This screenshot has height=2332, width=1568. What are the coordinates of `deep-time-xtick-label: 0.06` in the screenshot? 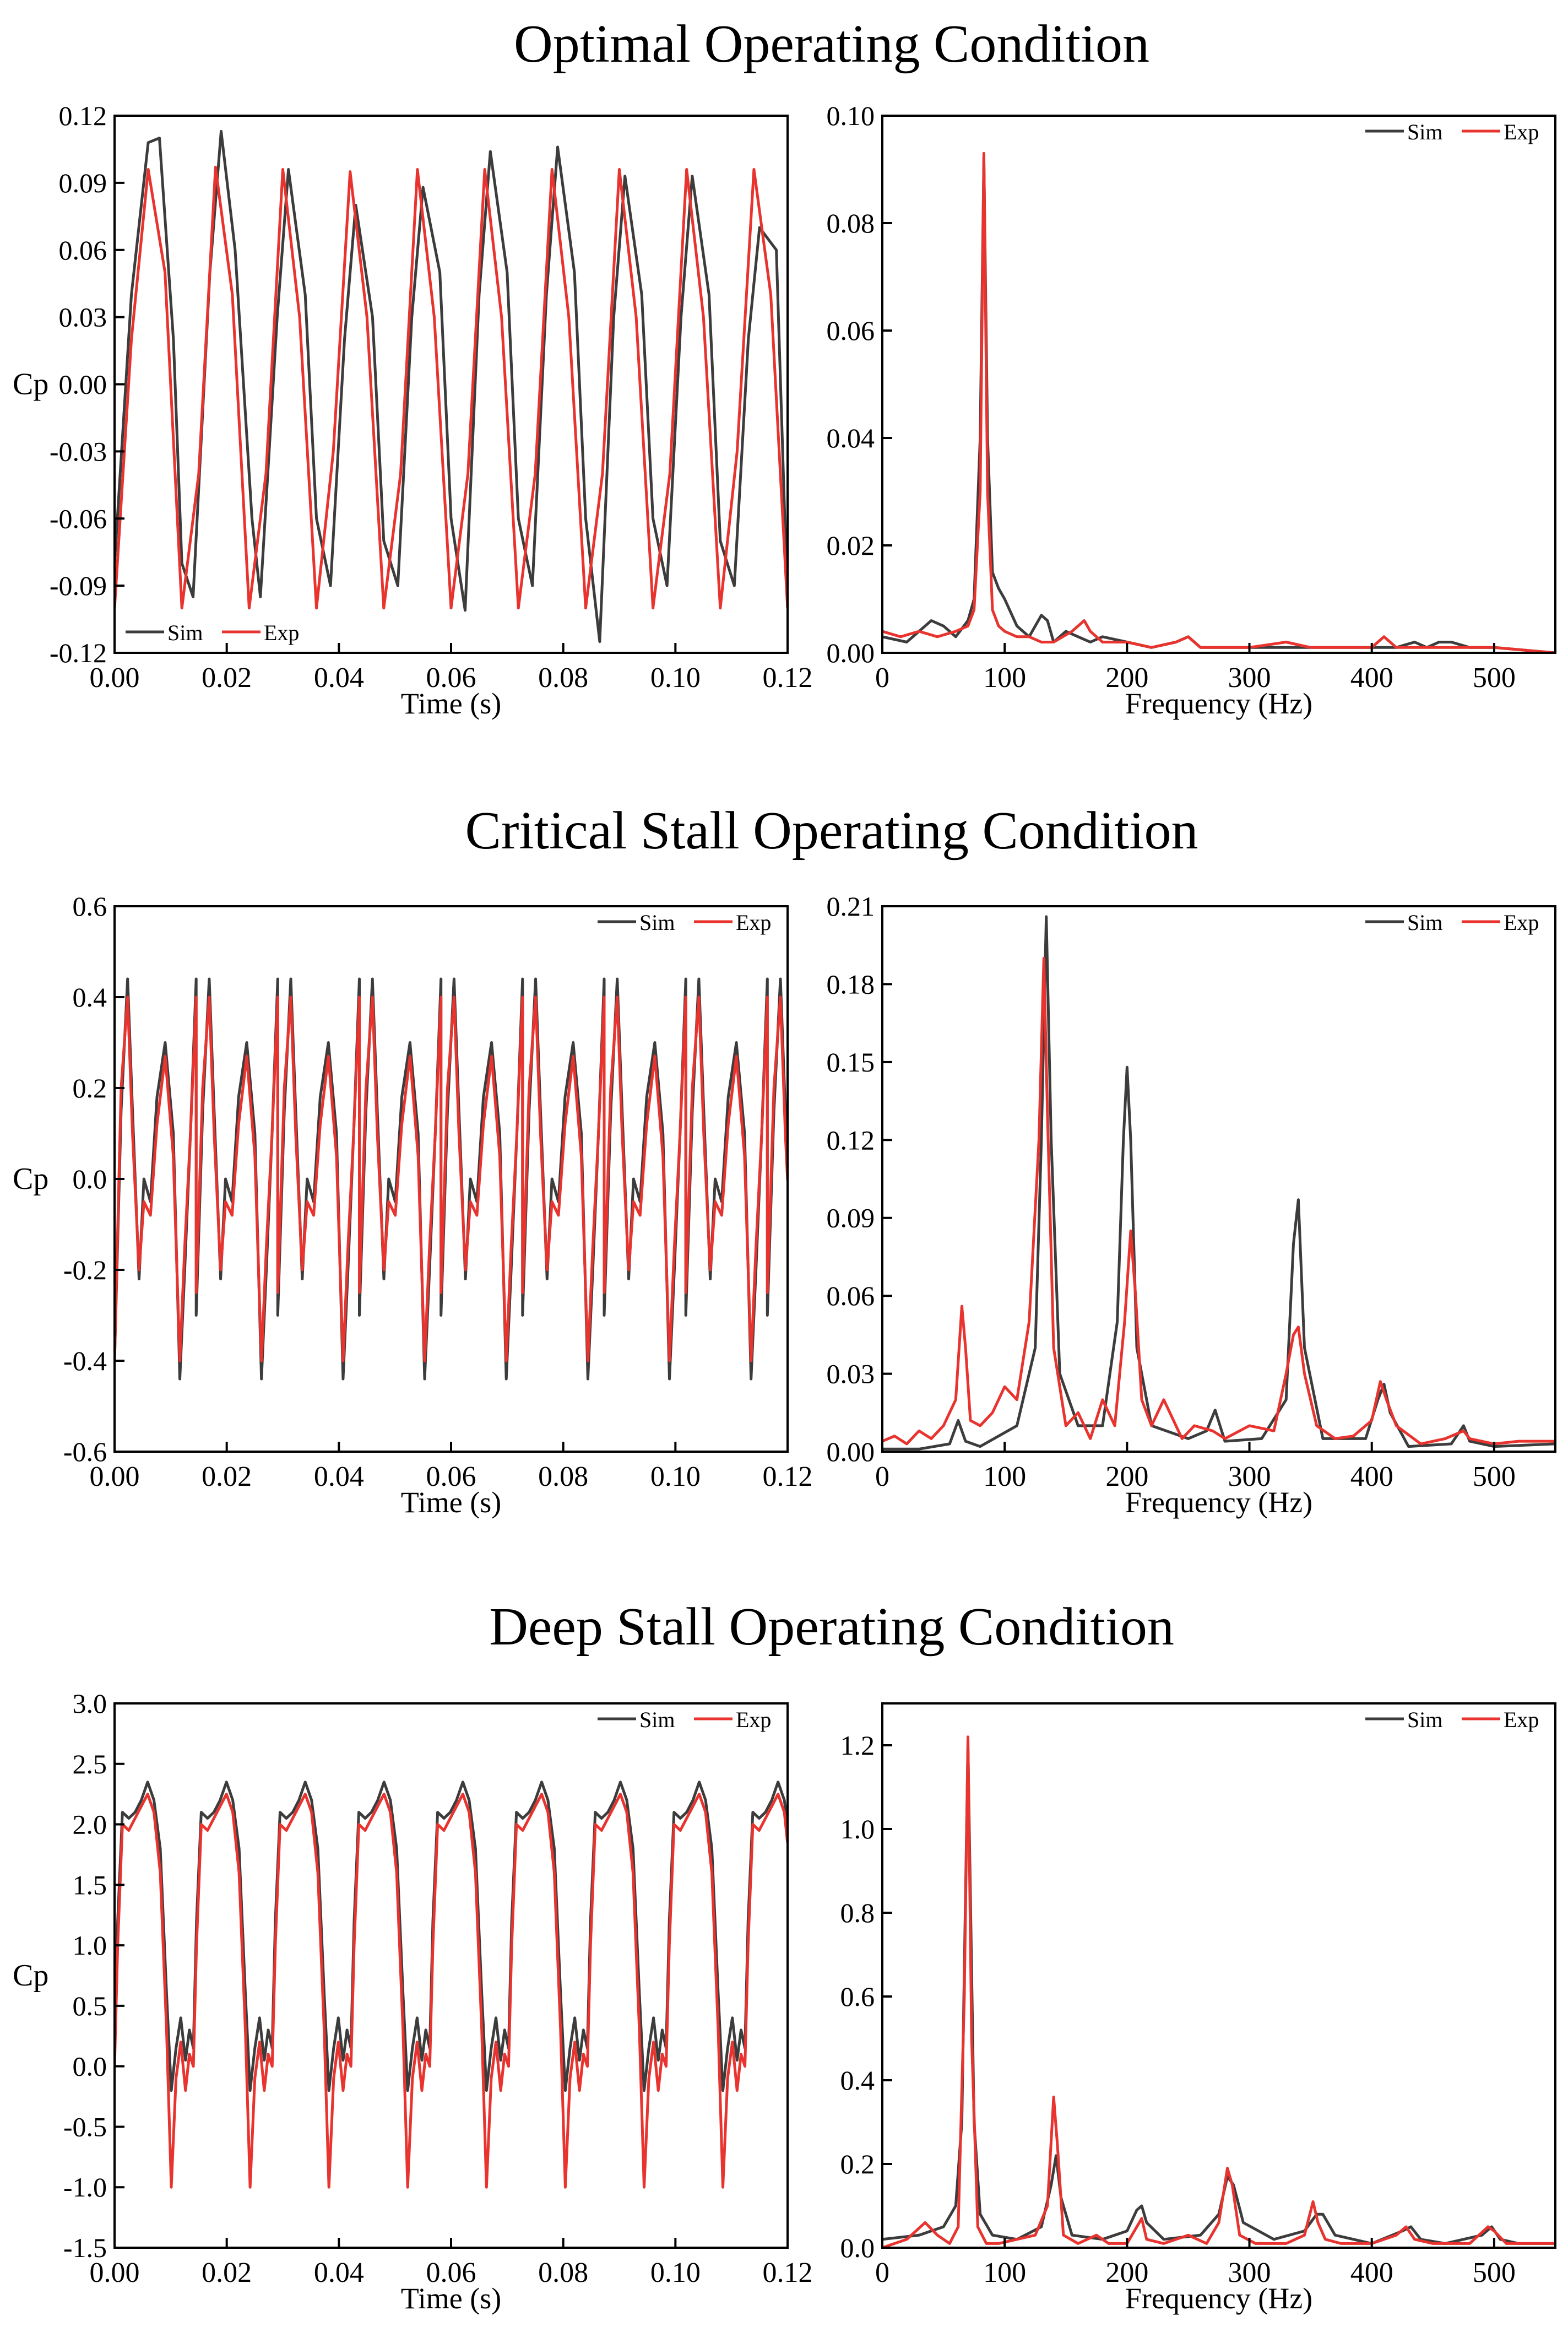 It's located at (451, 2272).